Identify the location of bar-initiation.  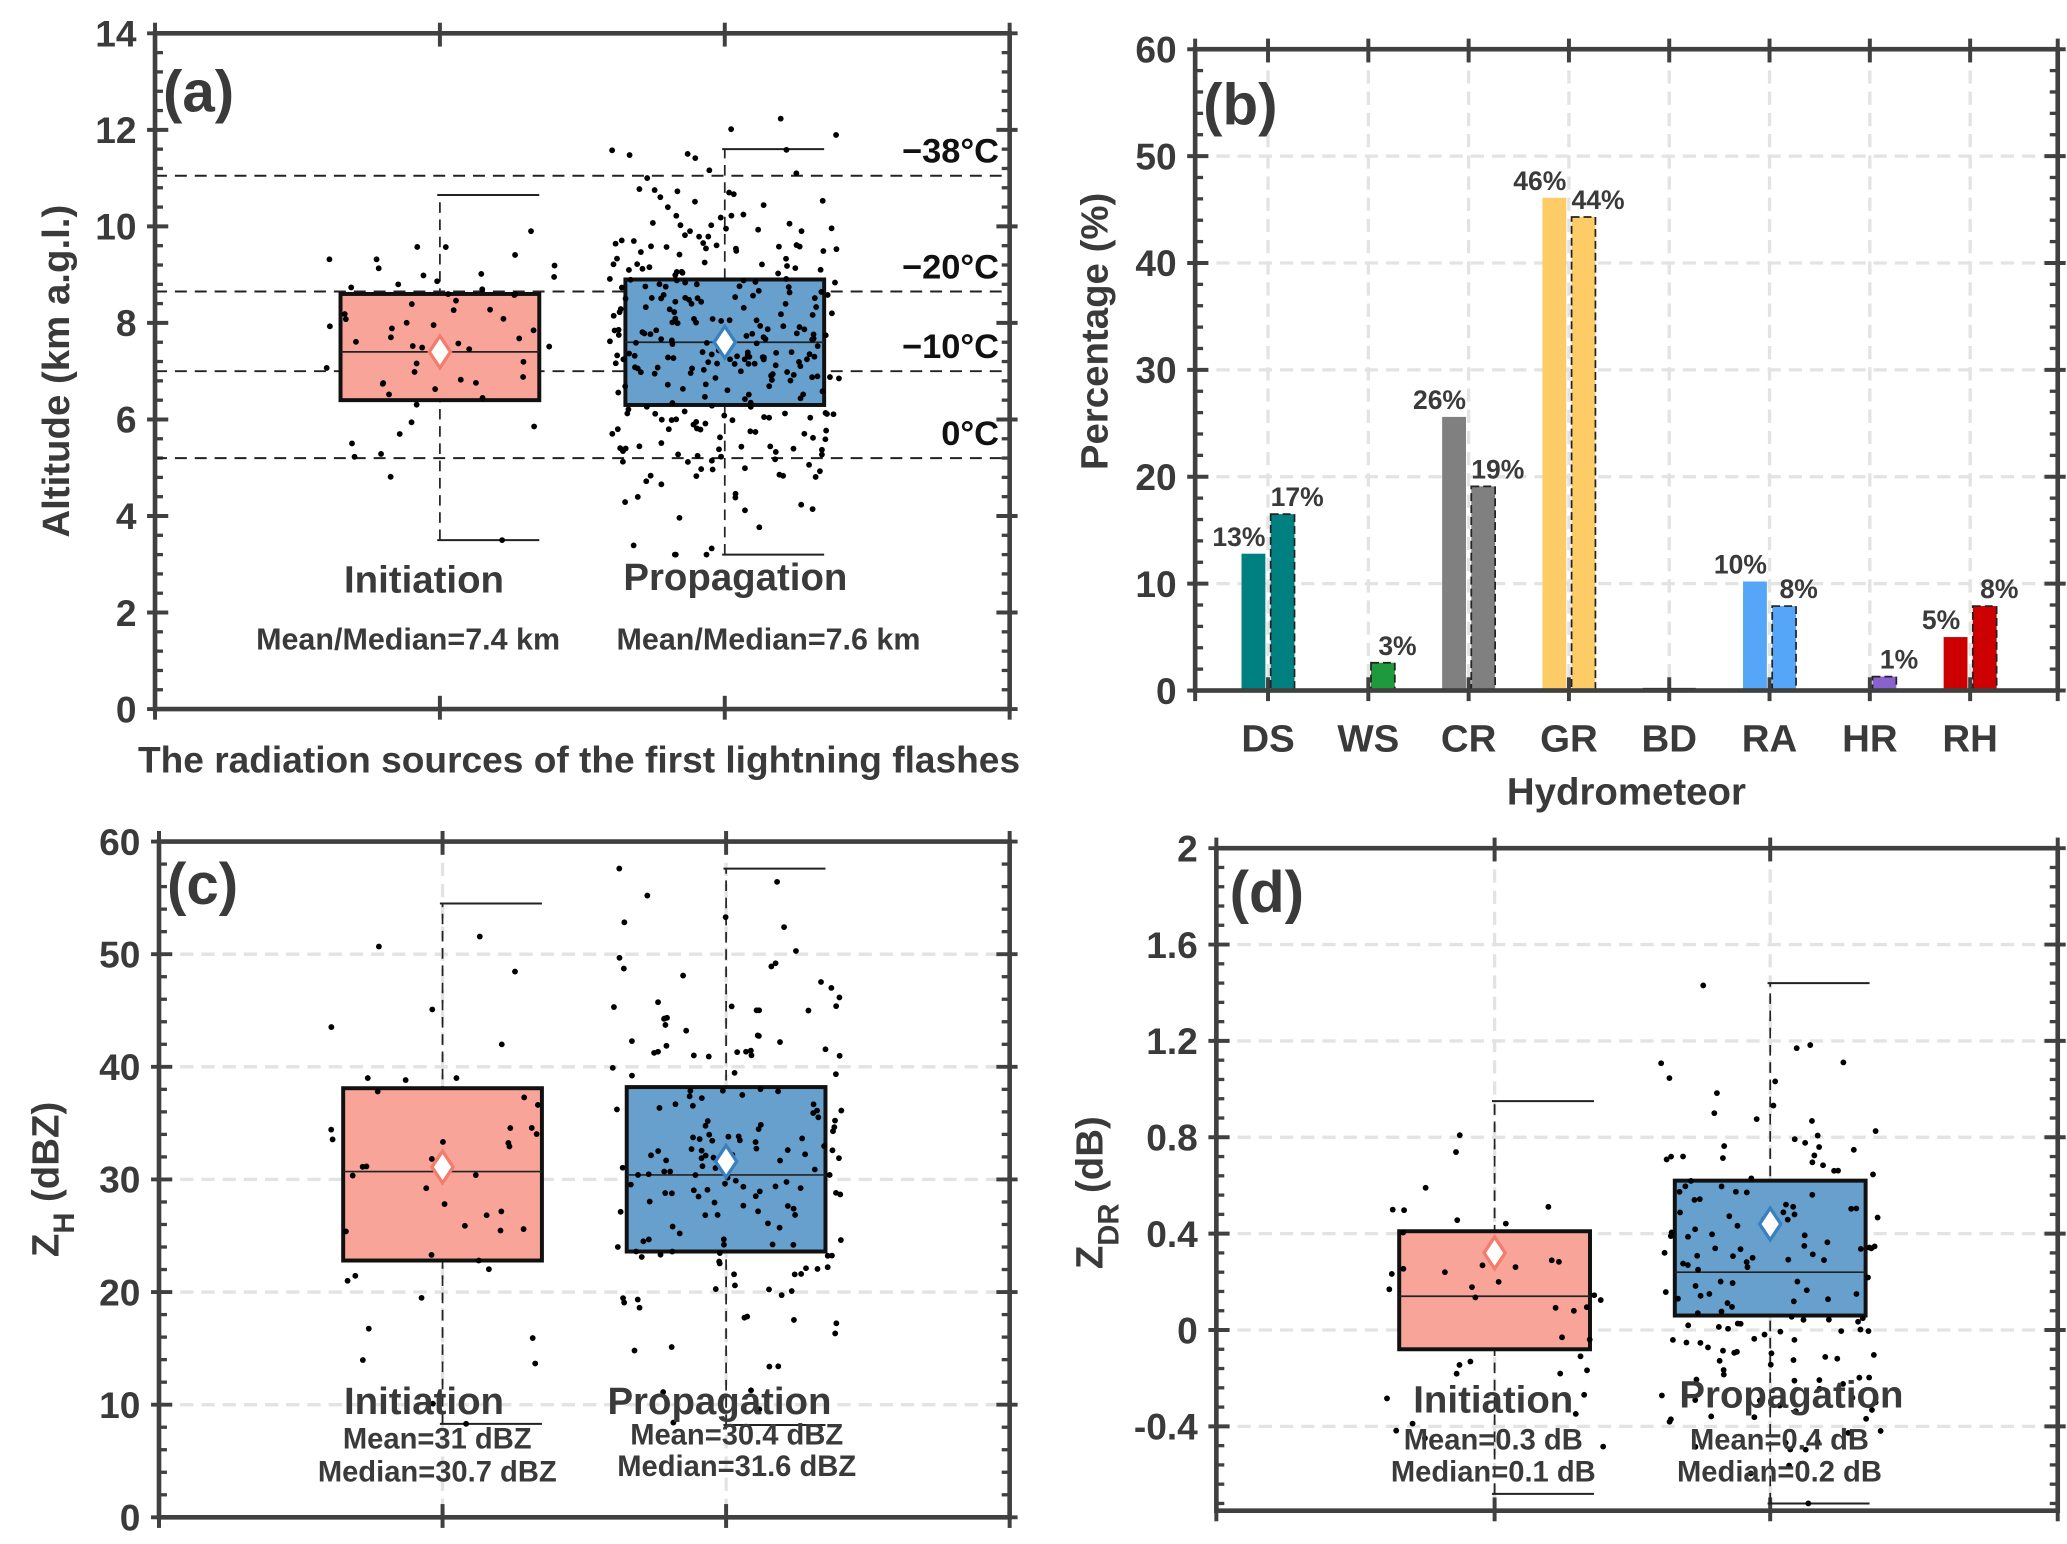
(1955, 664).